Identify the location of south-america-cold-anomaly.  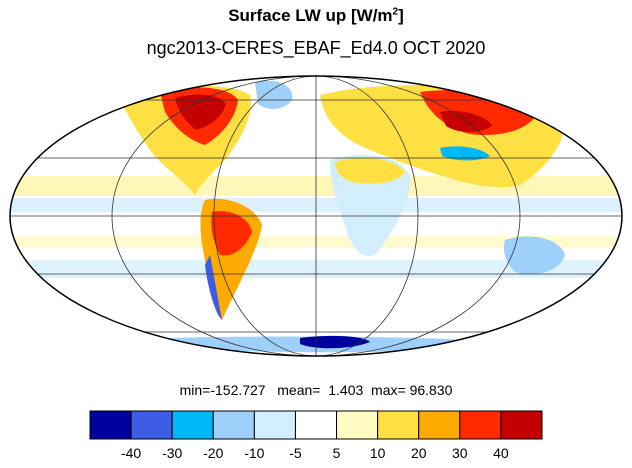
(213, 287).